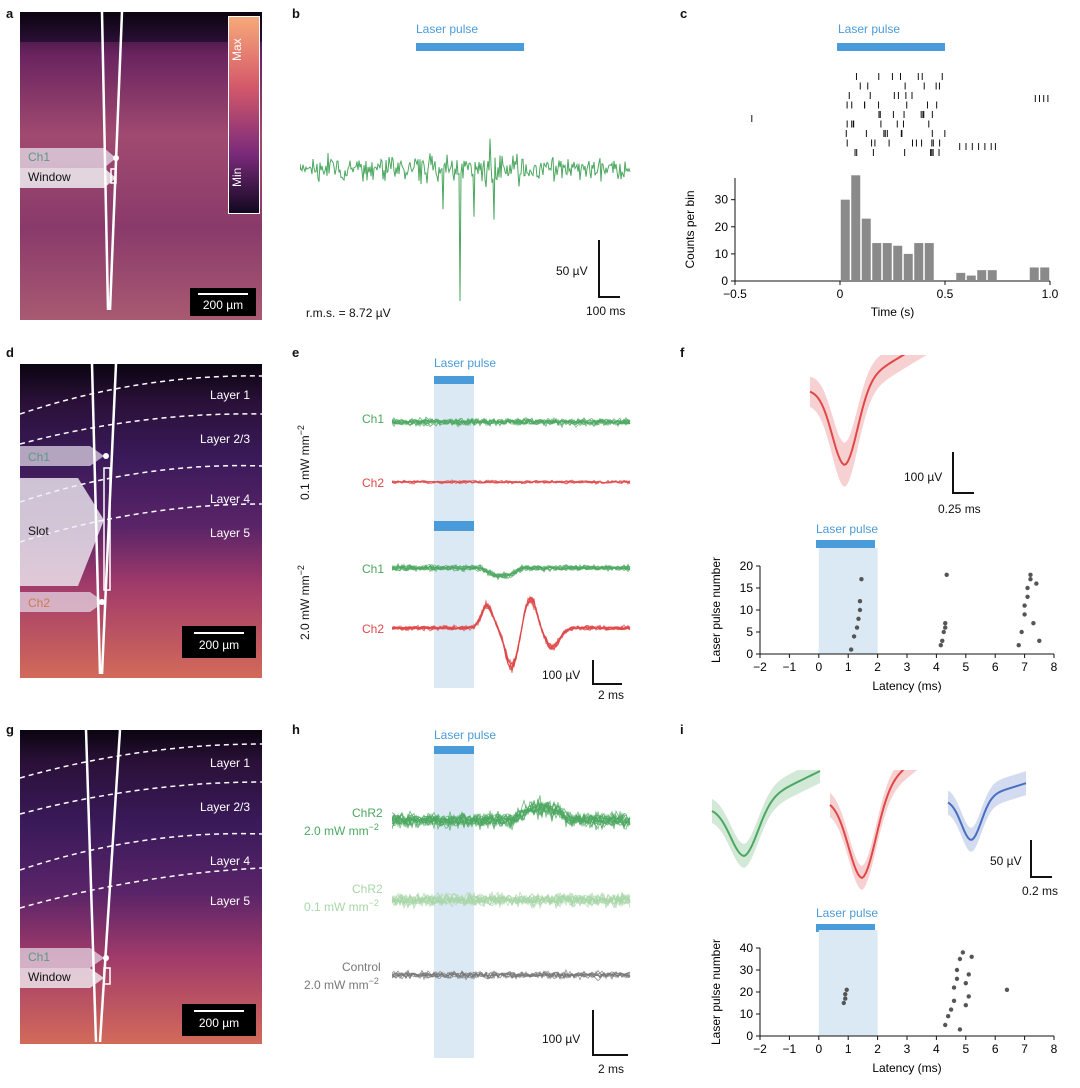  What do you see at coordinates (611, 695) in the screenshot?
I see `scale-x-e: 2 ms` at bounding box center [611, 695].